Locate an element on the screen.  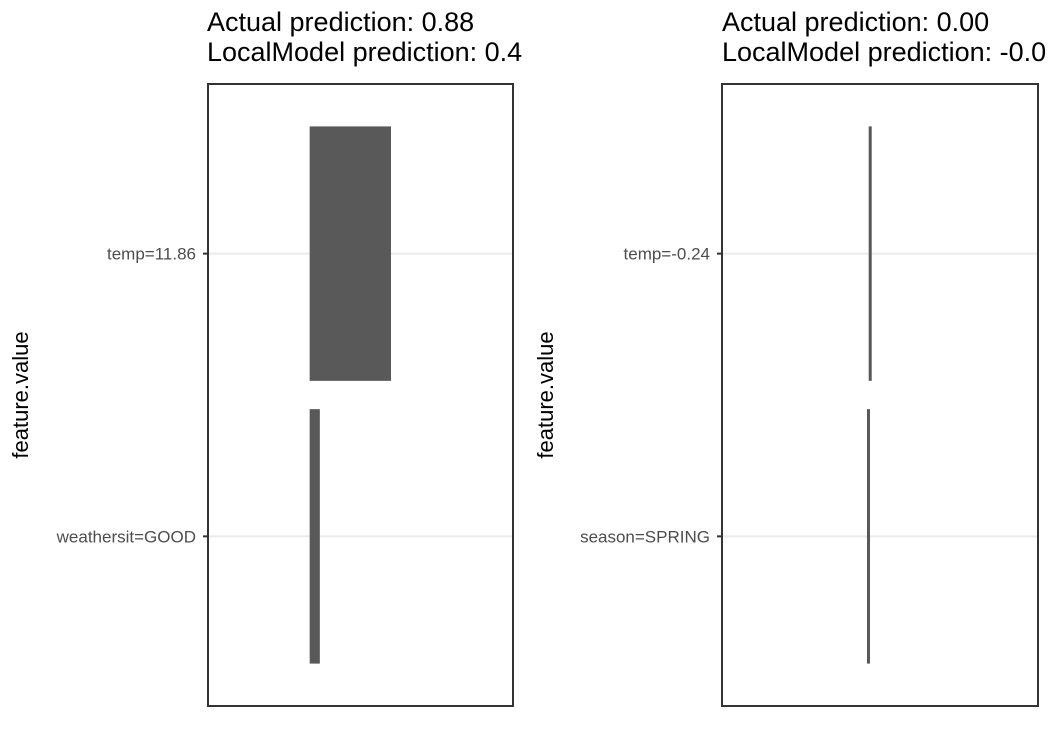
panel-title-line2: LocalModel prediction: 0.4 is located at coordinates (364, 52).